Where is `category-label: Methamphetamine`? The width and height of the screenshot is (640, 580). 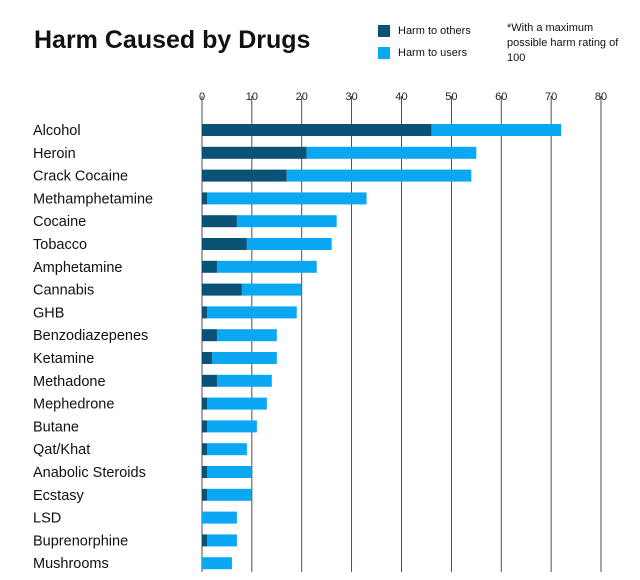 category-label: Methamphetamine is located at coordinates (93, 199).